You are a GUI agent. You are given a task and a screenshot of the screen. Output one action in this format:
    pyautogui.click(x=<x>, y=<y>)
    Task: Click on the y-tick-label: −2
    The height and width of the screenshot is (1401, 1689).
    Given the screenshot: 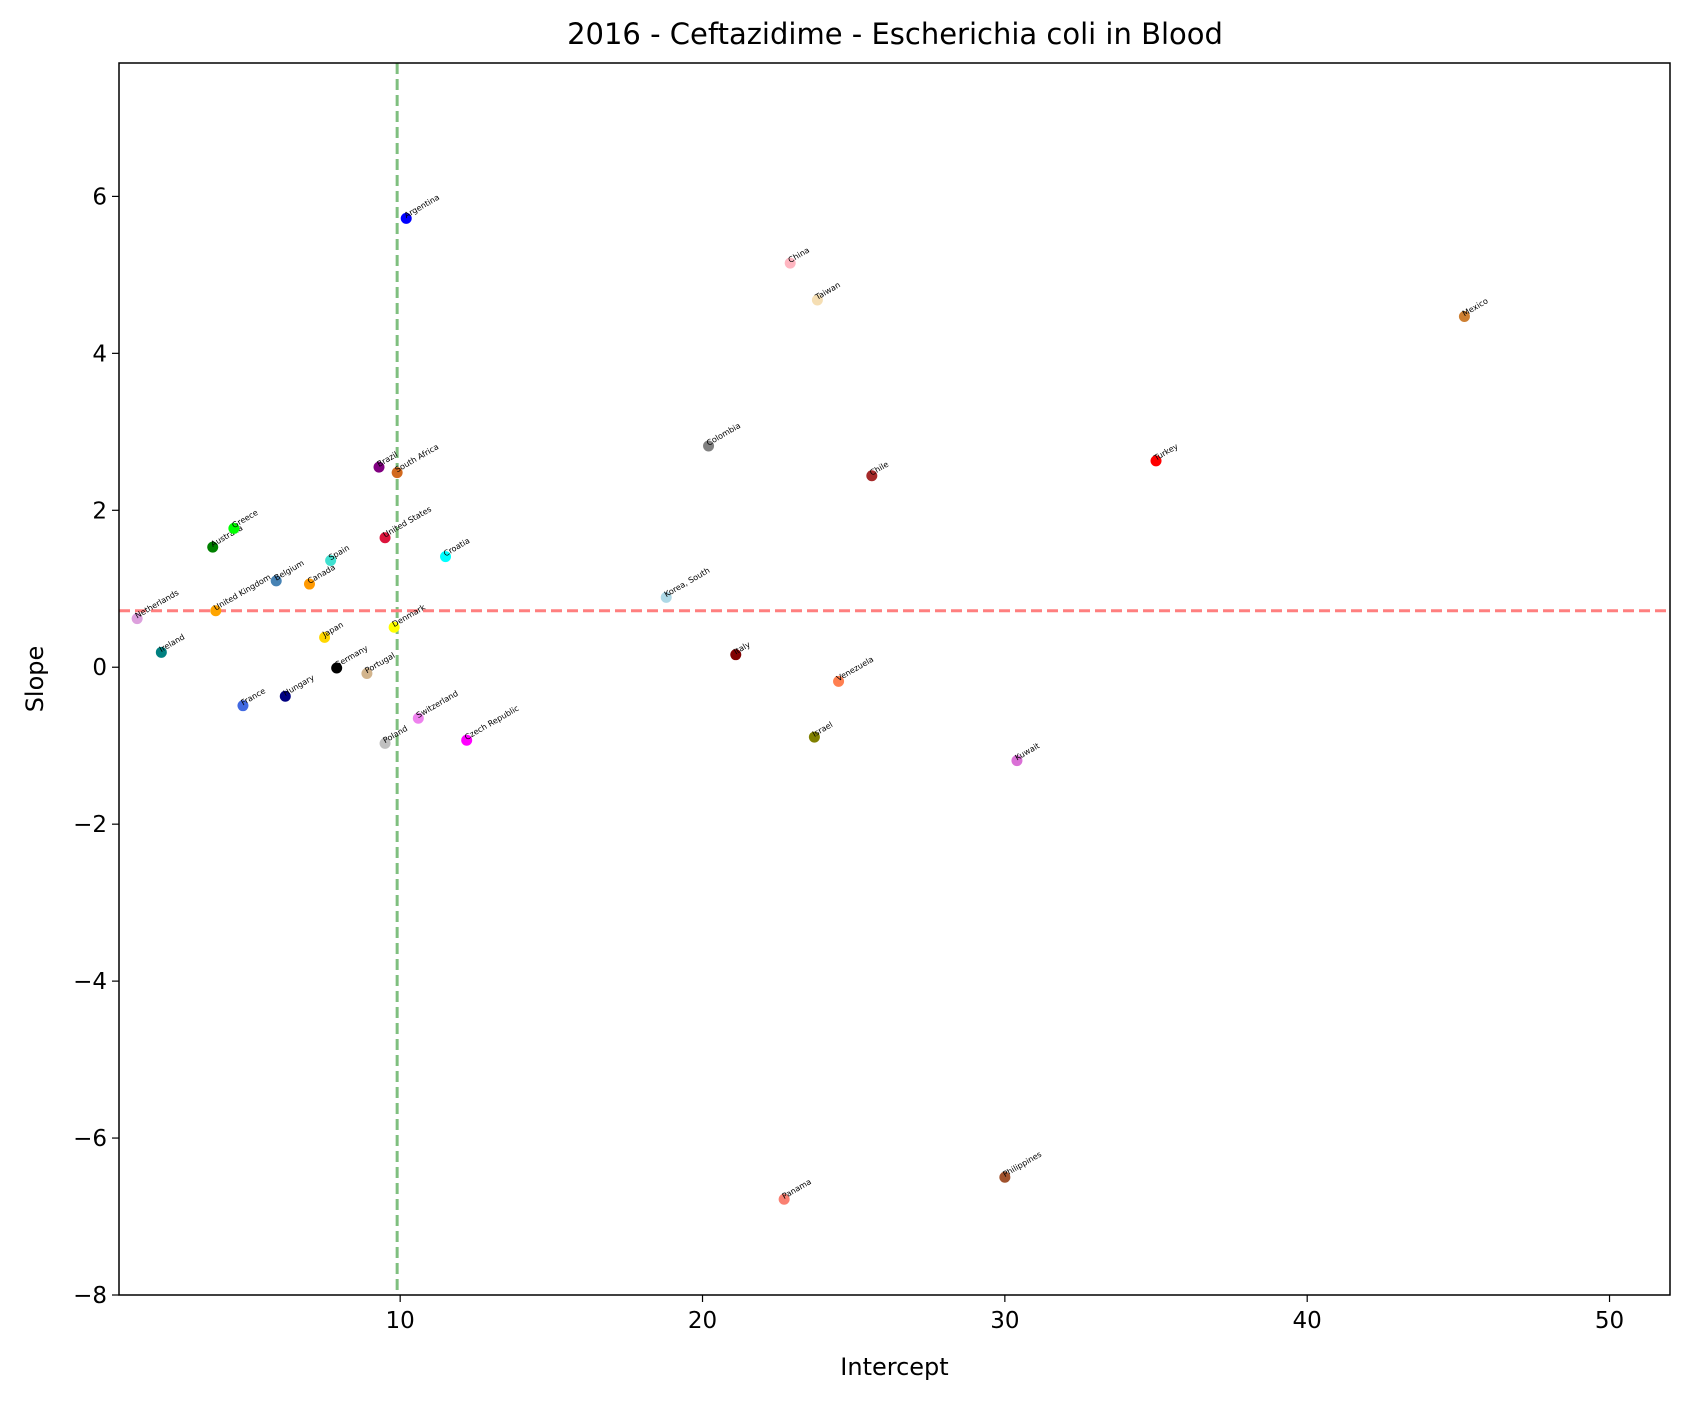 What is the action you would take?
    pyautogui.click(x=90, y=825)
    